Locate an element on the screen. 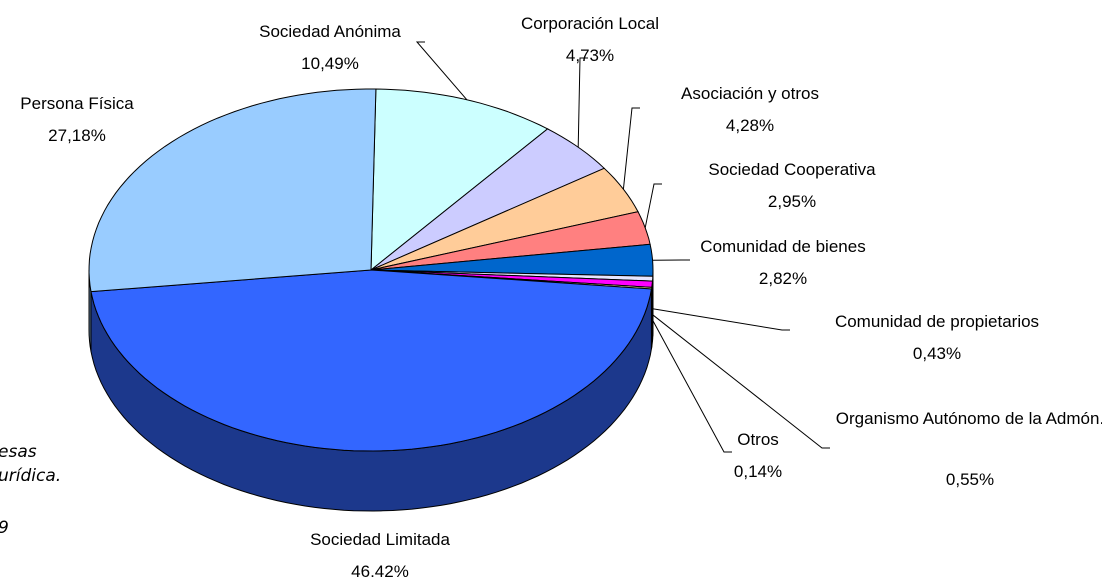  data-label-category: Comunidad de propietarios is located at coordinates (937, 321).